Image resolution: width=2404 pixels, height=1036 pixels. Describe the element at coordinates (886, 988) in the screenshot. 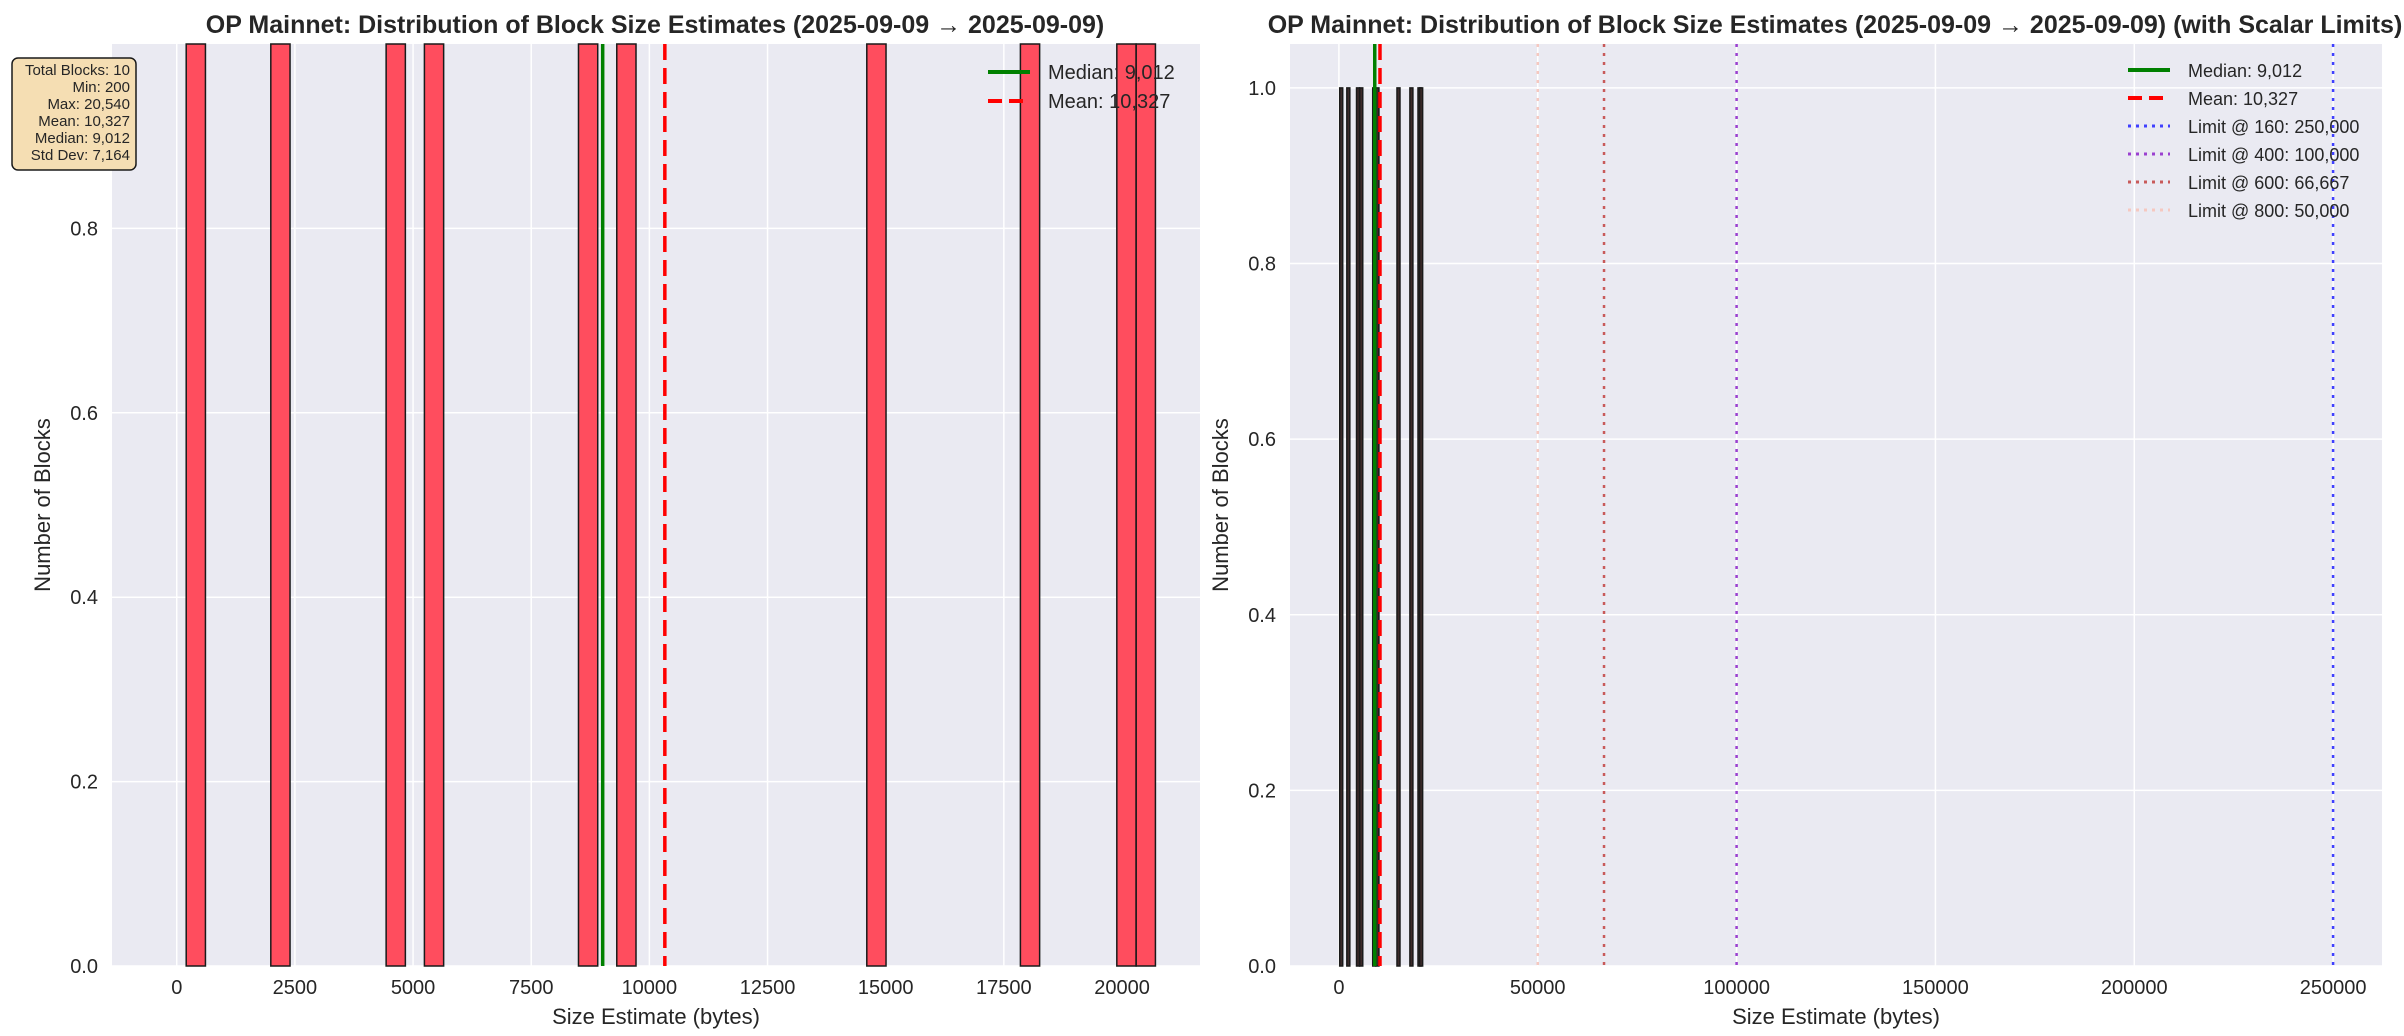

I see `x-tick-label: 15000` at that location.